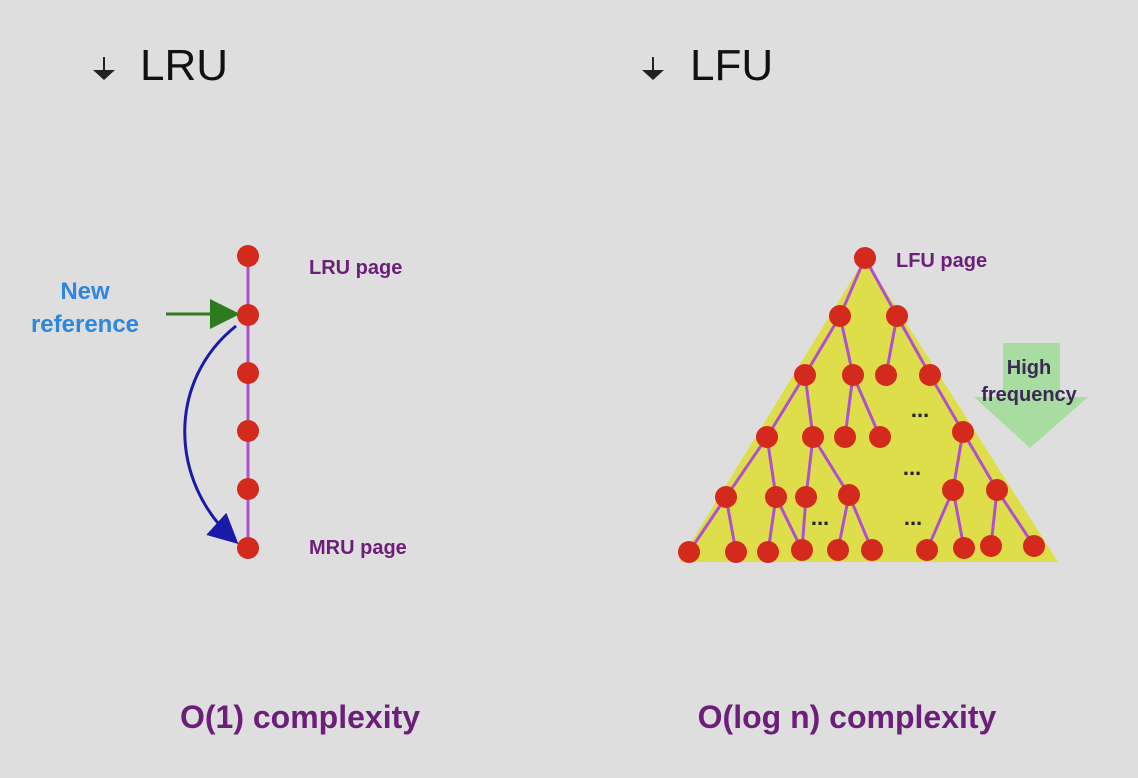  I want to click on lfu-heading-text: LFU, so click(731, 65).